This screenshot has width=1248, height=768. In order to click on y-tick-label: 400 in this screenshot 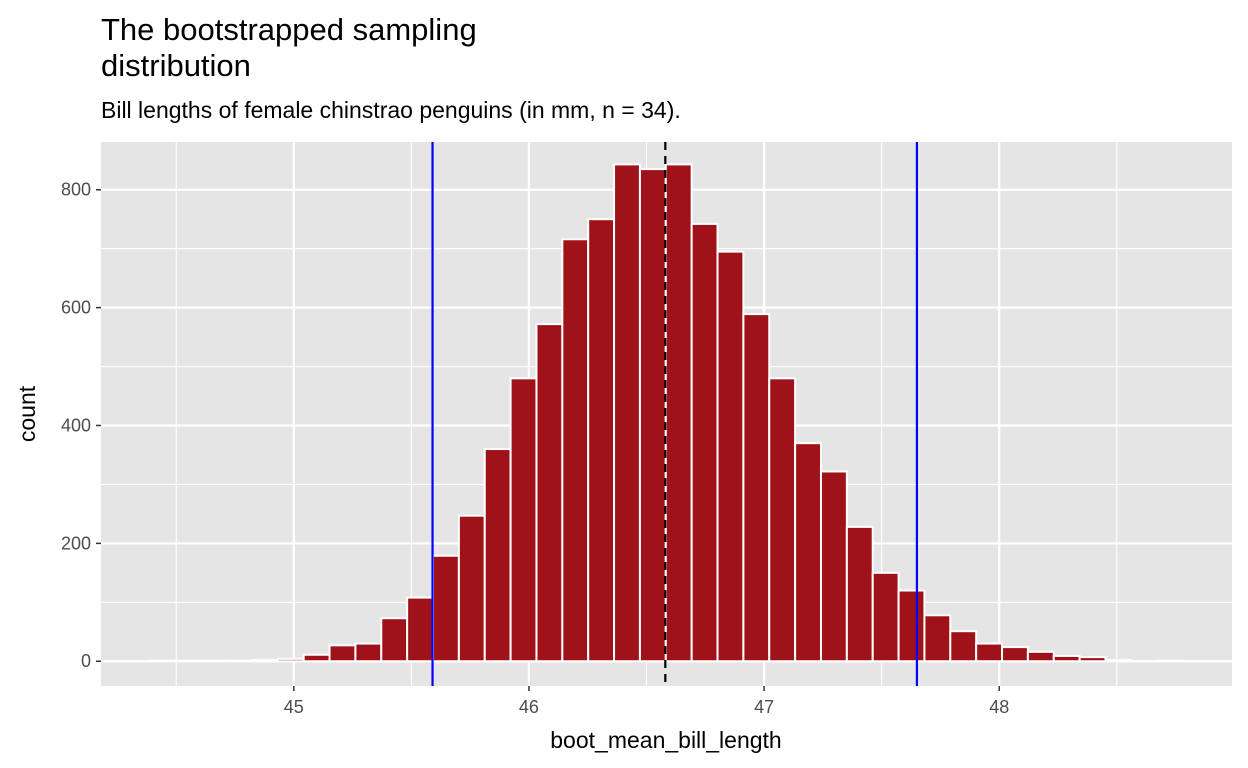, I will do `click(76, 425)`.